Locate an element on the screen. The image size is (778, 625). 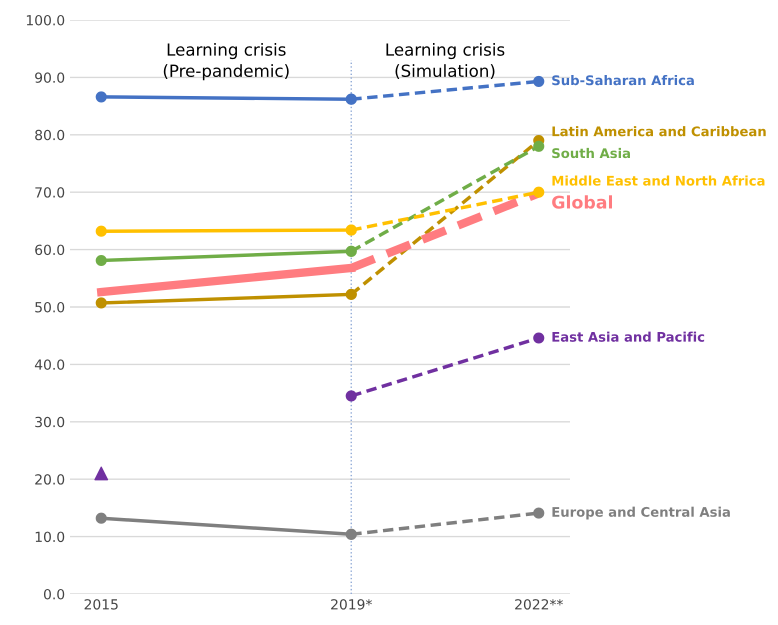
x-tick-label: 2019* is located at coordinates (351, 604).